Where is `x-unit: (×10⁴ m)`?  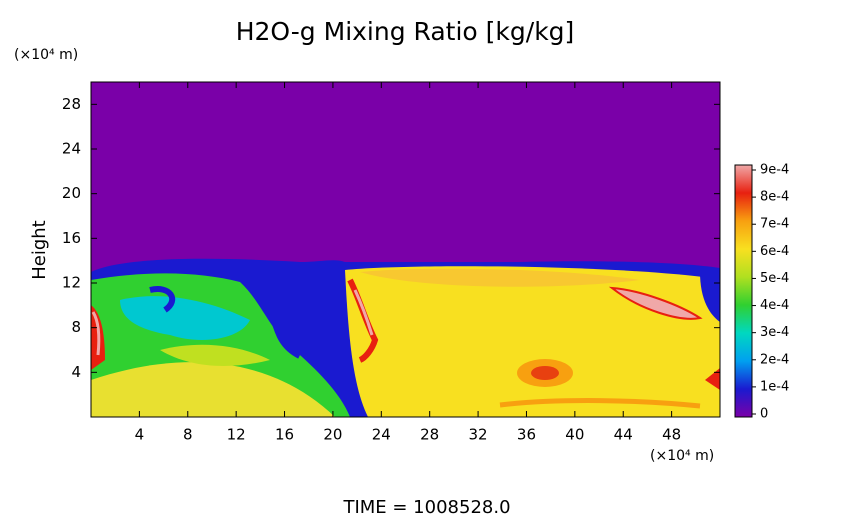
x-unit: (×10⁴ m) is located at coordinates (682, 456).